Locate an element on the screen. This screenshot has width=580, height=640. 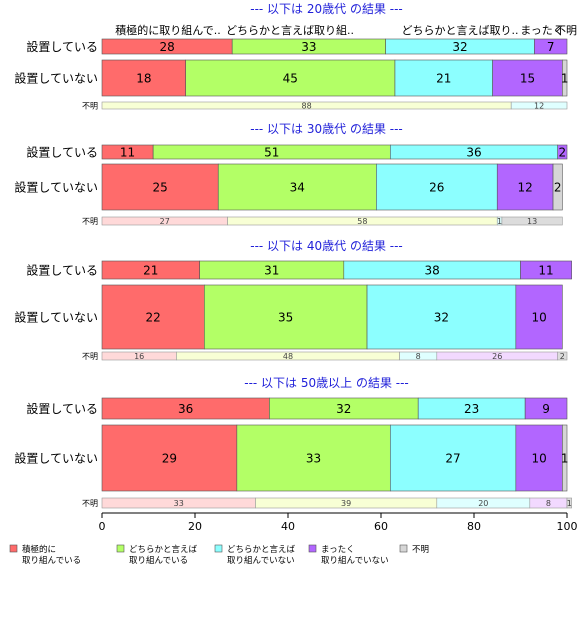
x-tick-label: 80 is located at coordinates (474, 526).